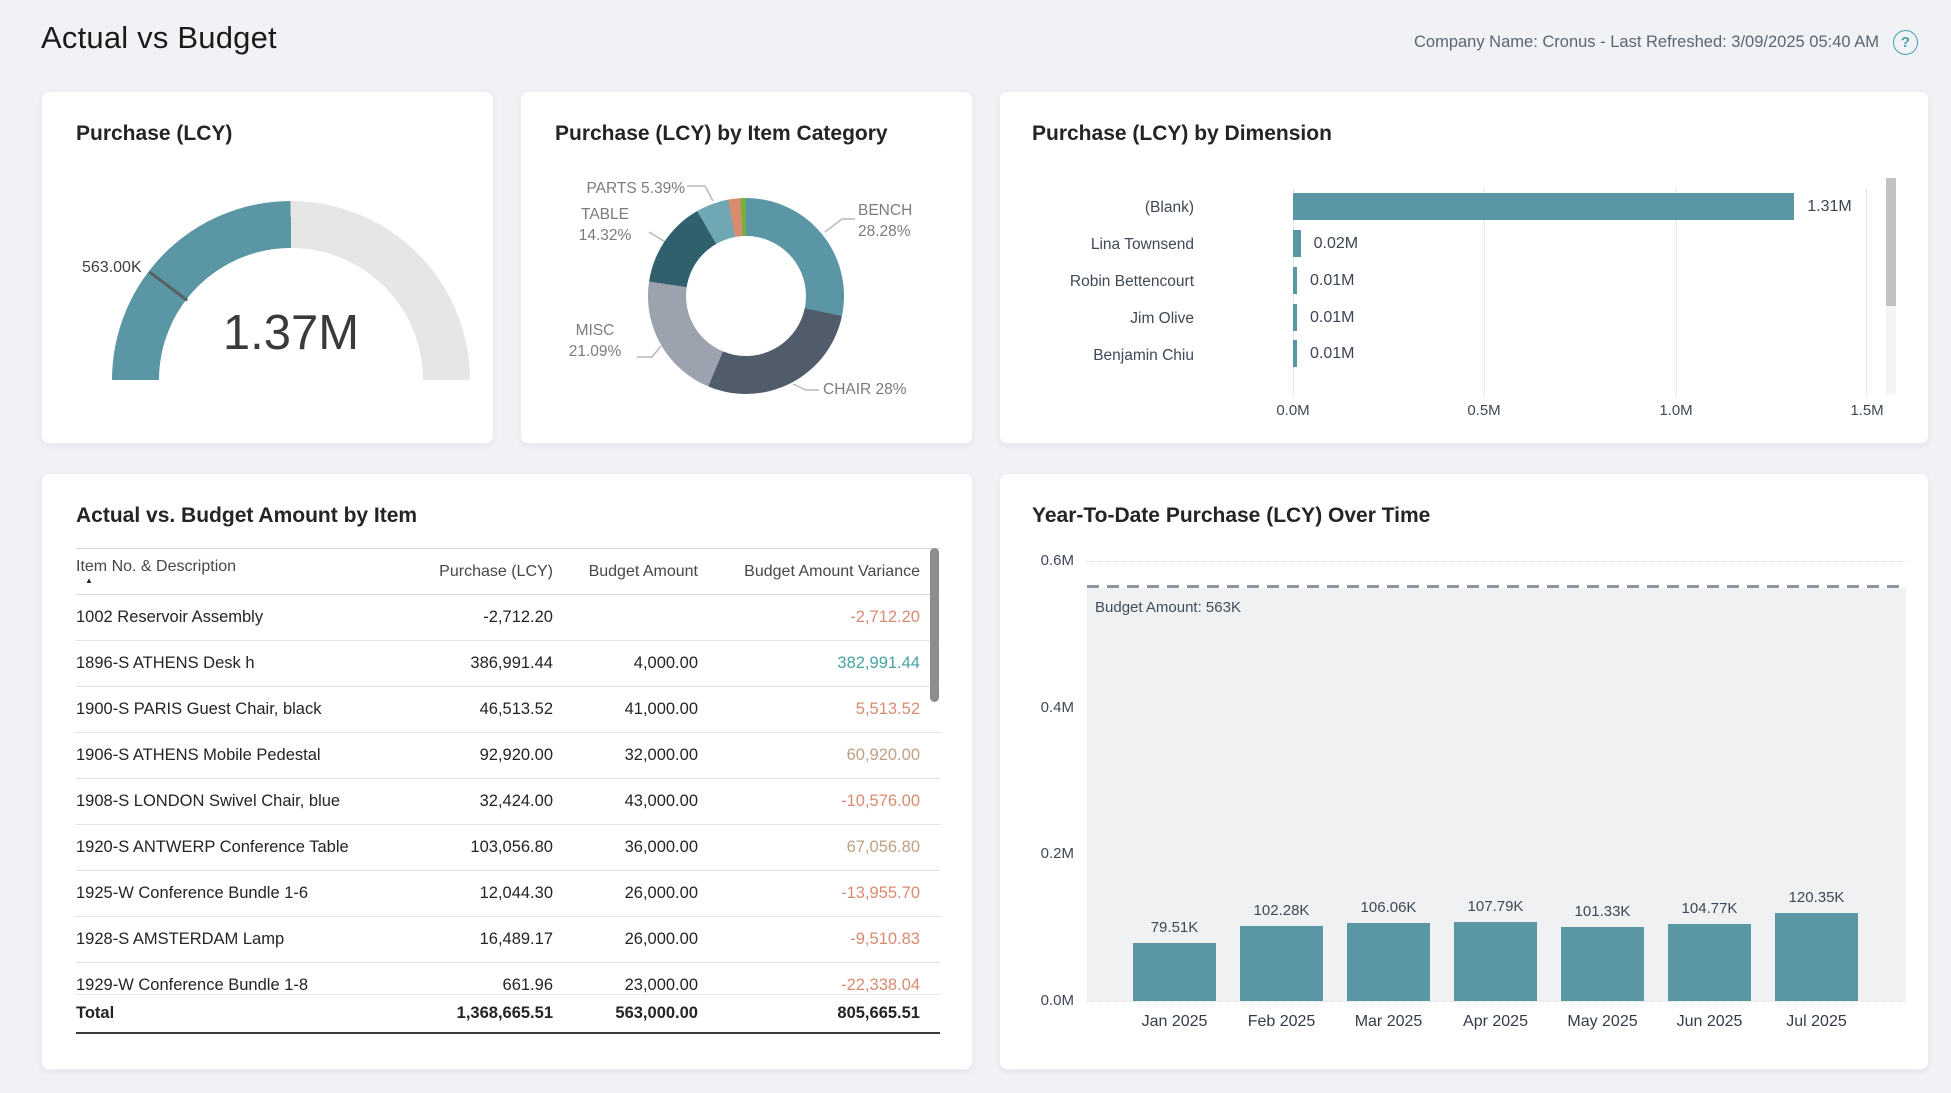 The width and height of the screenshot is (1951, 1093). What do you see at coordinates (1295, 280) in the screenshot?
I see `bar-robin-bettencourt` at bounding box center [1295, 280].